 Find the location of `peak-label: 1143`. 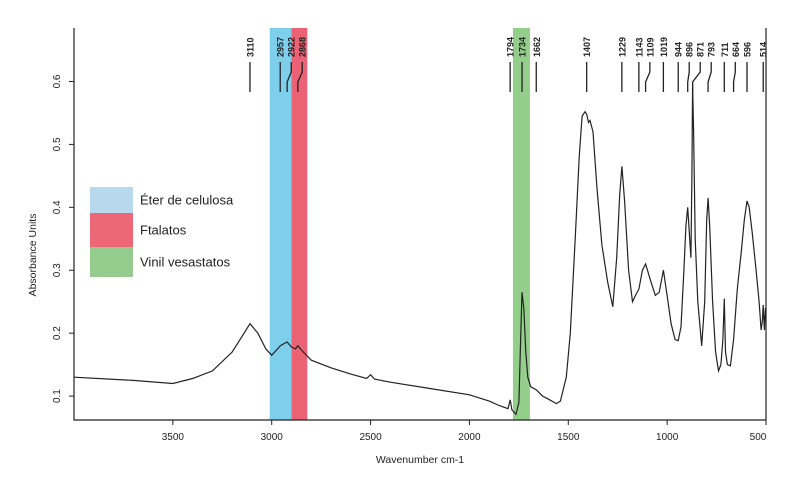

peak-label: 1143 is located at coordinates (639, 47).